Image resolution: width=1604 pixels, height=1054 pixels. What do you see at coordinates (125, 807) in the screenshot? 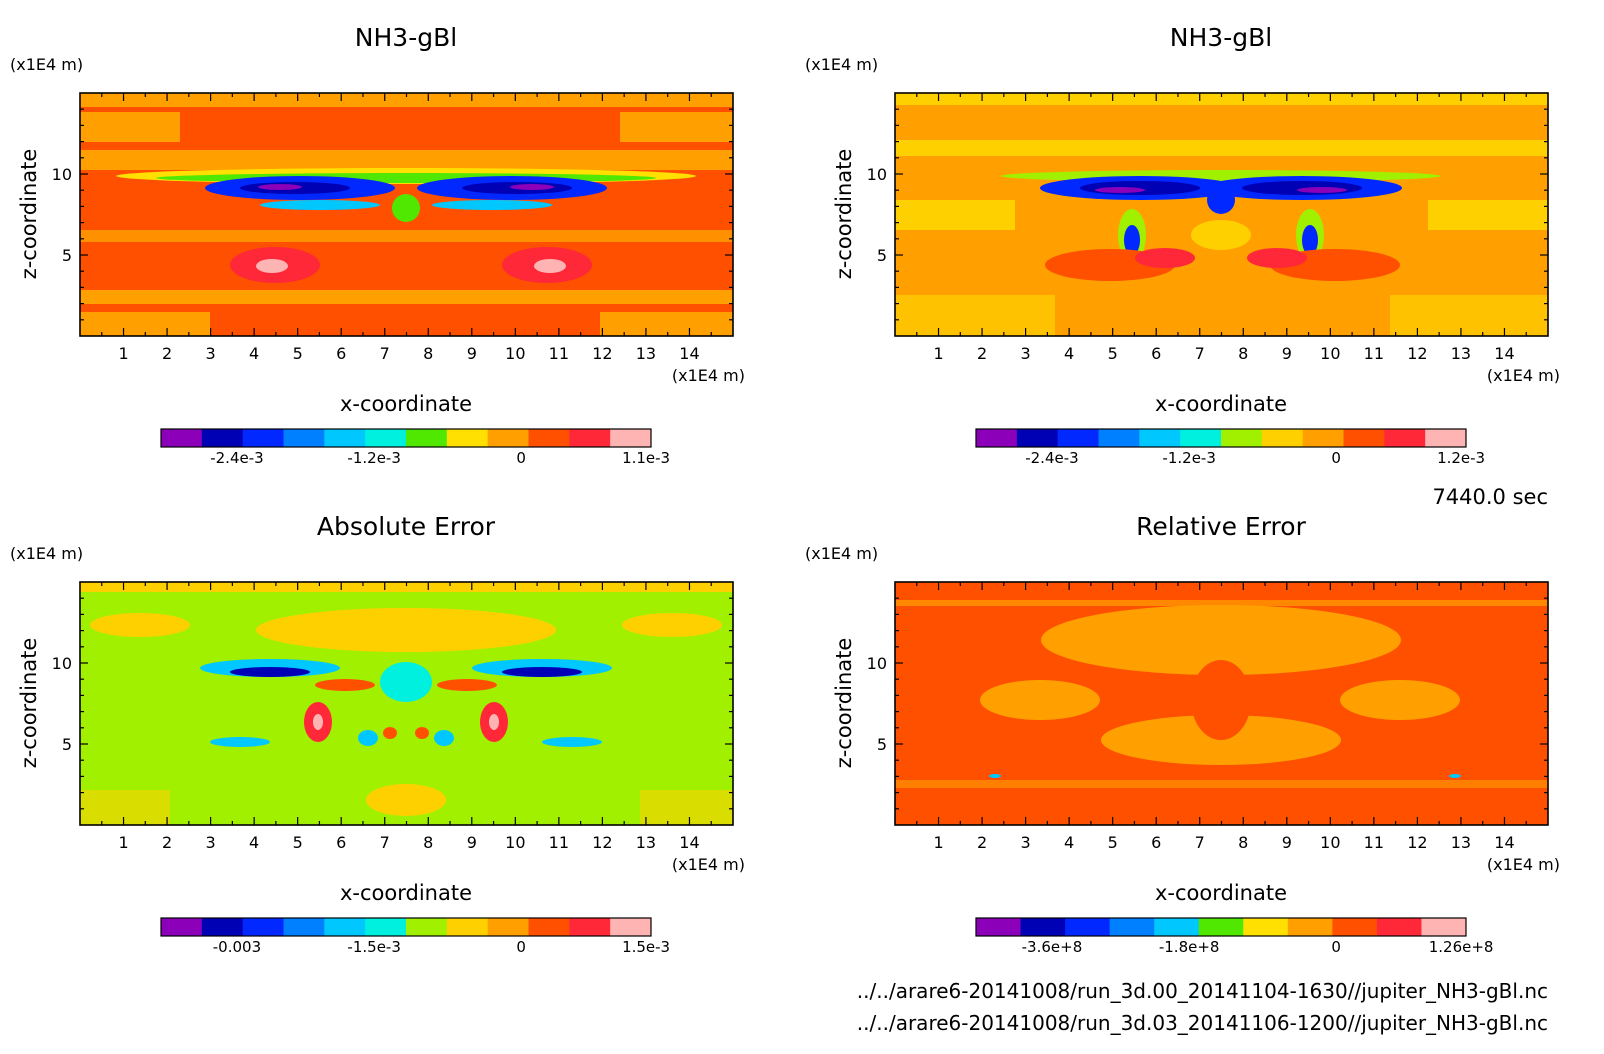
I see `field-patch` at bounding box center [125, 807].